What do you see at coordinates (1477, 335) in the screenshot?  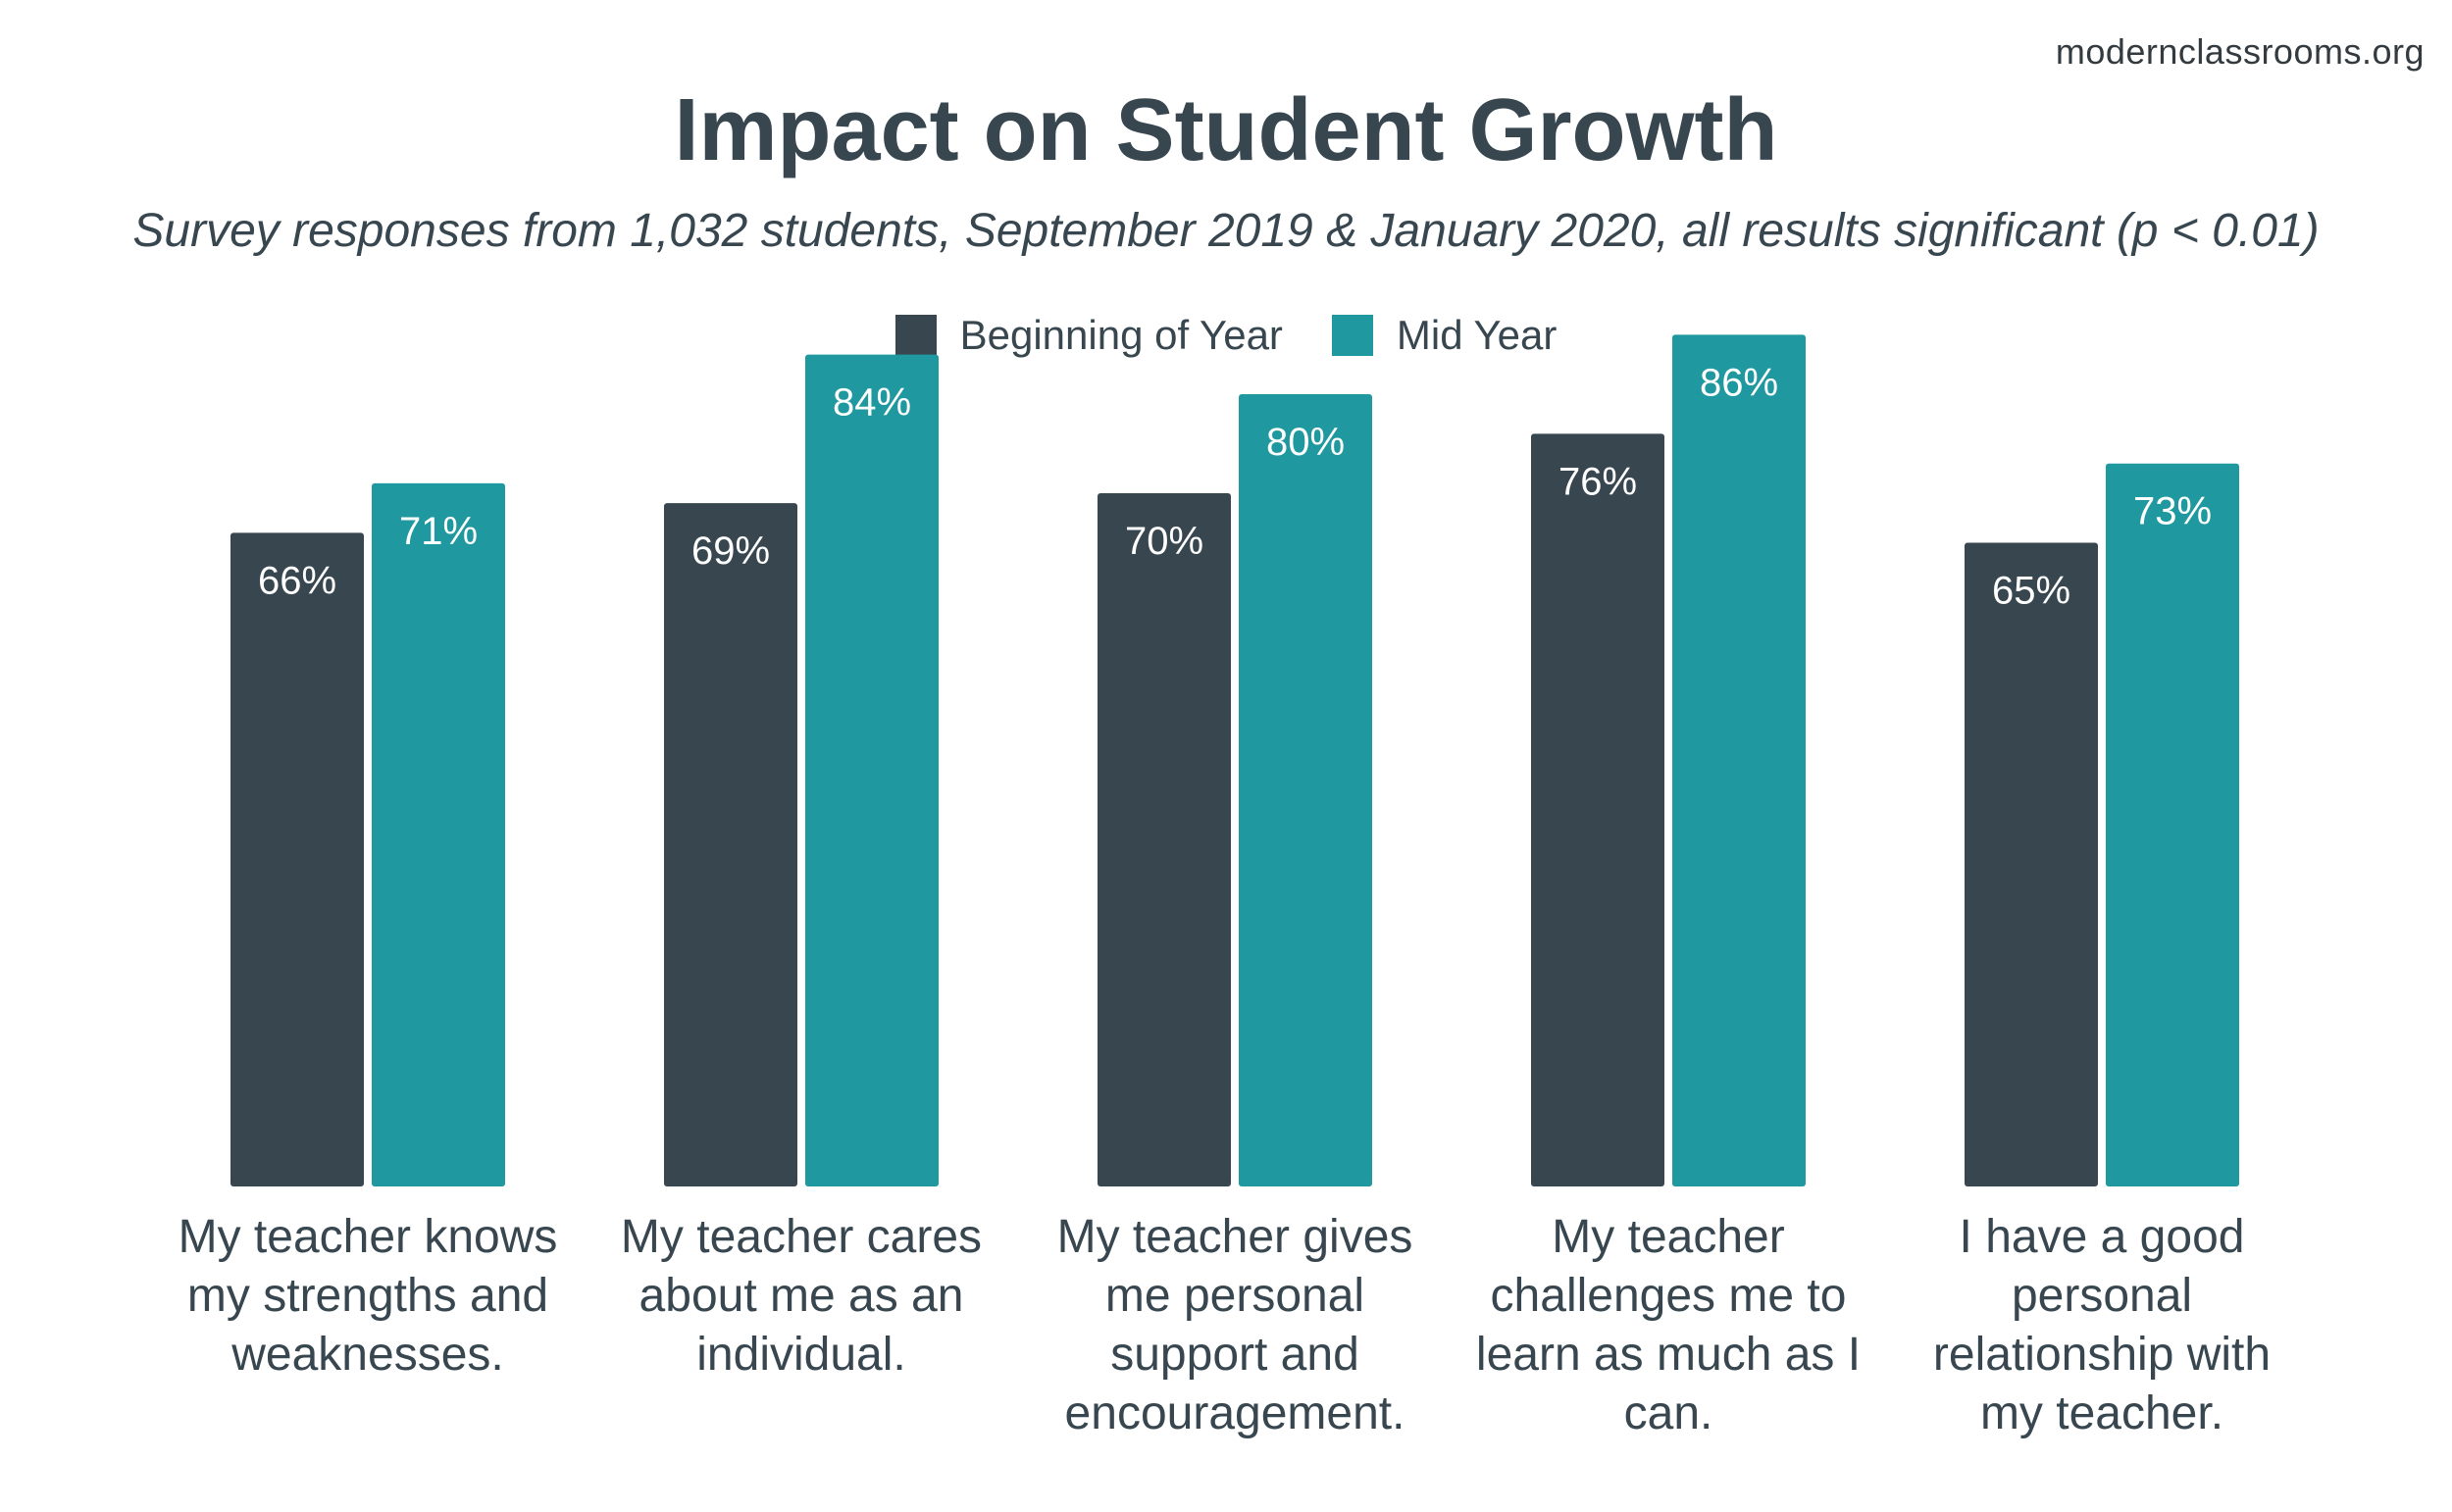 I see `legend-label-mid: Mid Year` at bounding box center [1477, 335].